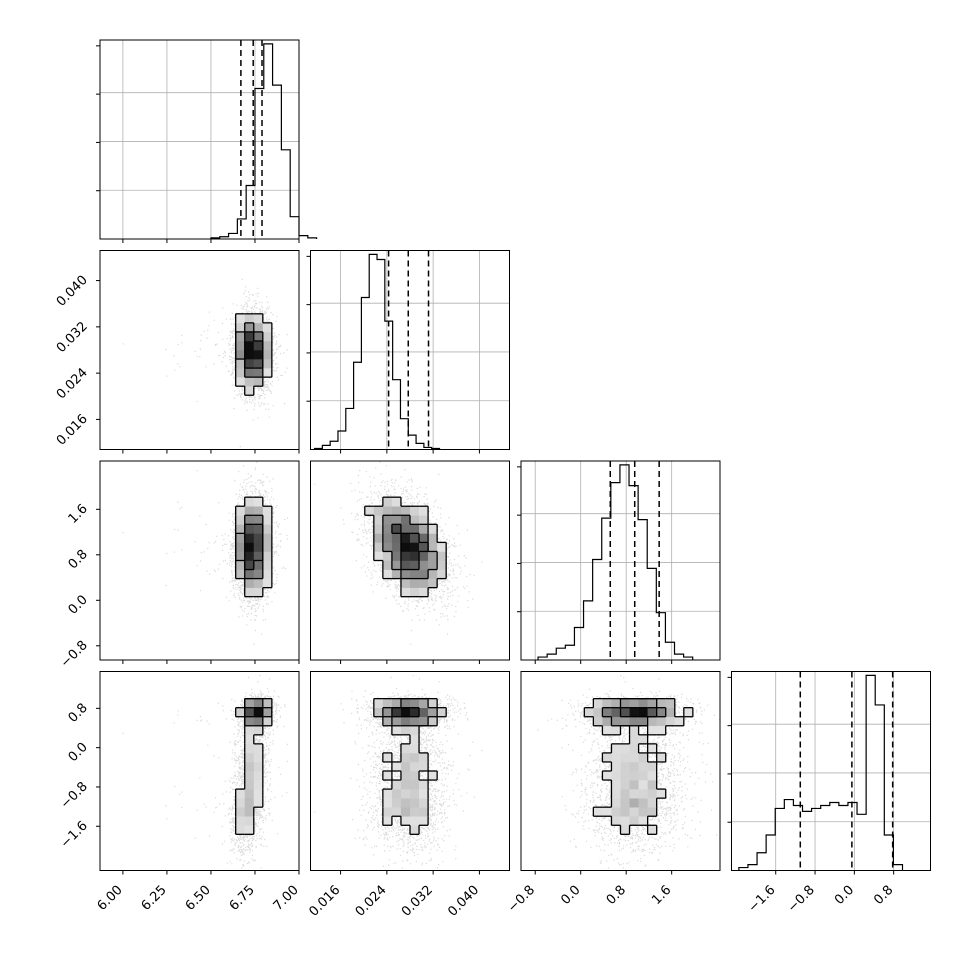 This screenshot has height=970, width=970. What do you see at coordinates (661, 895) in the screenshot?
I see `x-tick-label: 1.6` at bounding box center [661, 895].